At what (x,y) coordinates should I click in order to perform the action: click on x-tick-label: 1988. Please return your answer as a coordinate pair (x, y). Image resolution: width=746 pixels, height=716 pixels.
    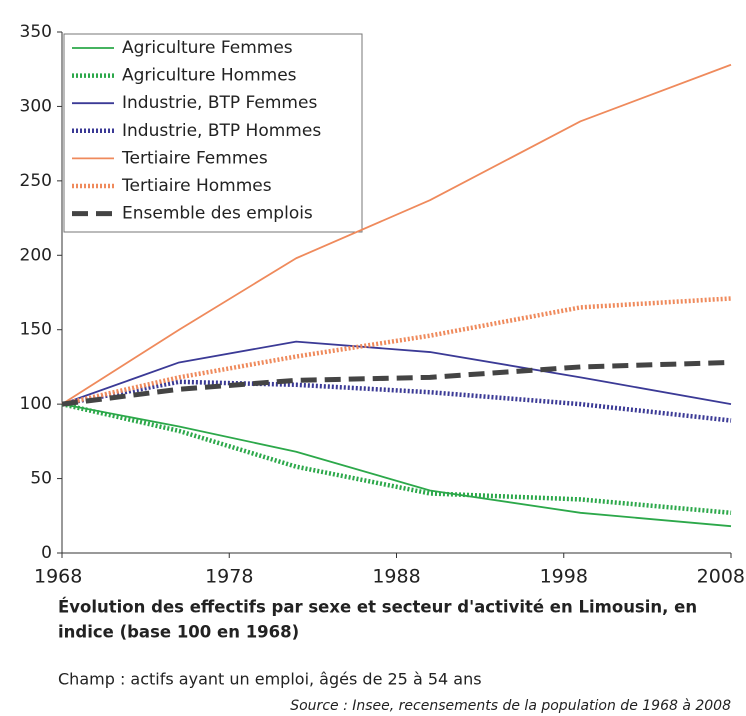
    Looking at the image, I should click on (396, 577).